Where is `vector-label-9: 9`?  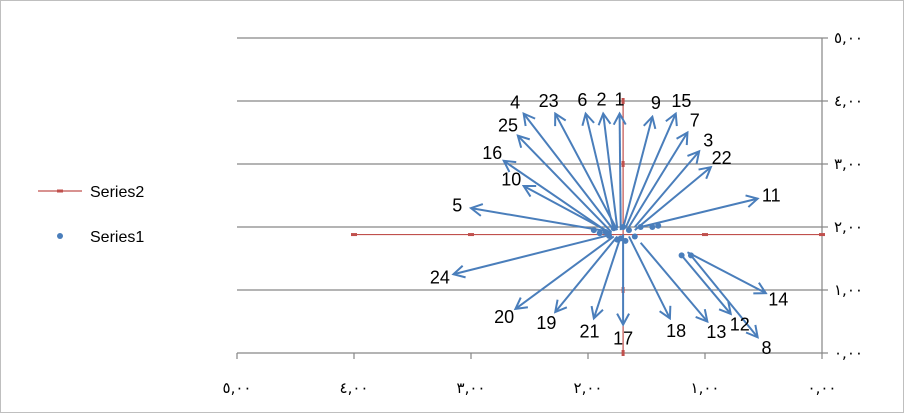
vector-label-9: 9 is located at coordinates (656, 103).